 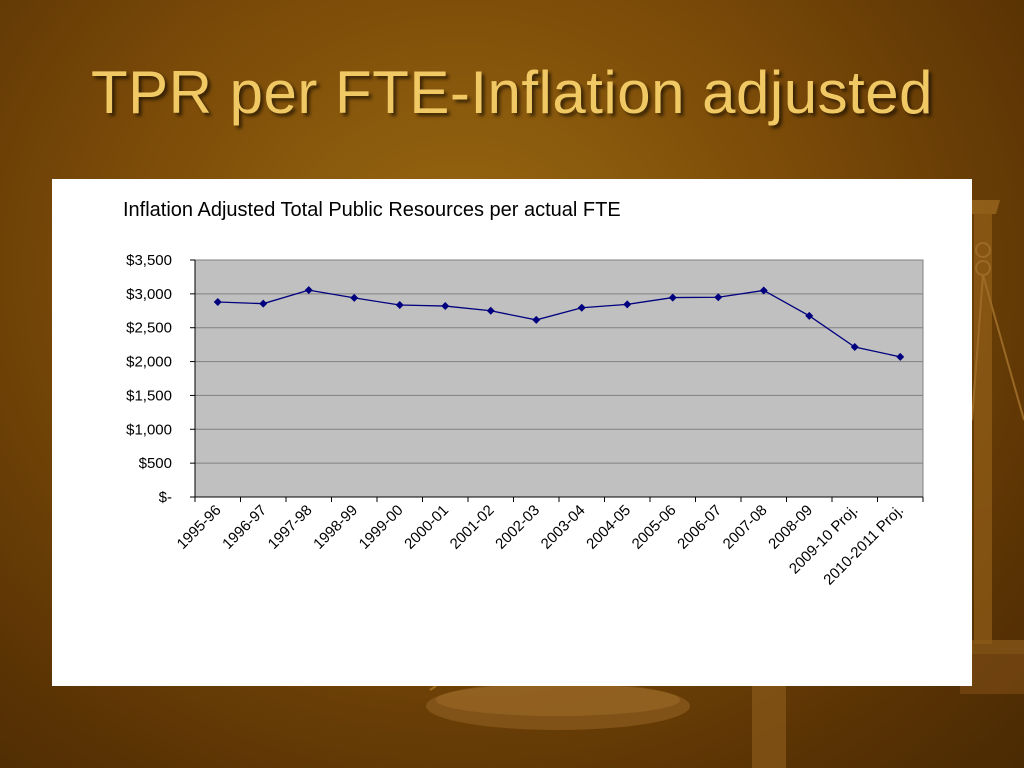 I want to click on x-tick-label: 2006-07, so click(x=699, y=527).